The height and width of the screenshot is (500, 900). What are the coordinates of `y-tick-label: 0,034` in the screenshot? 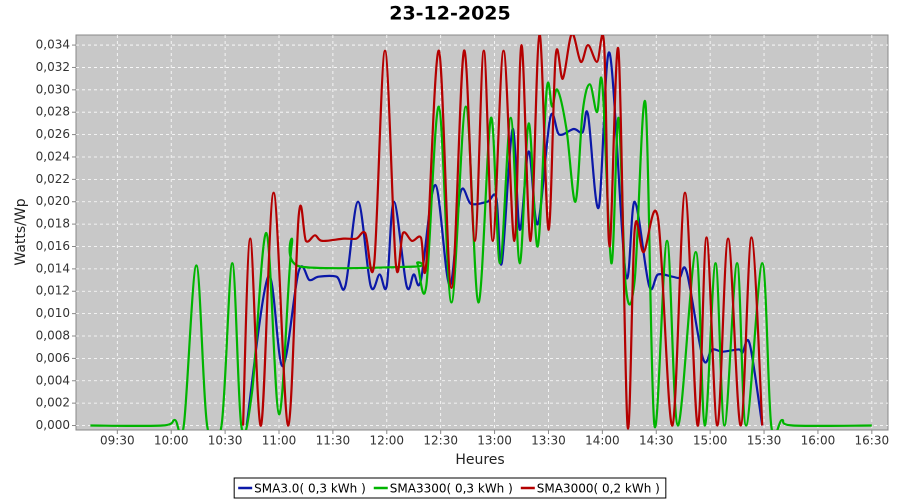 It's located at (53, 45).